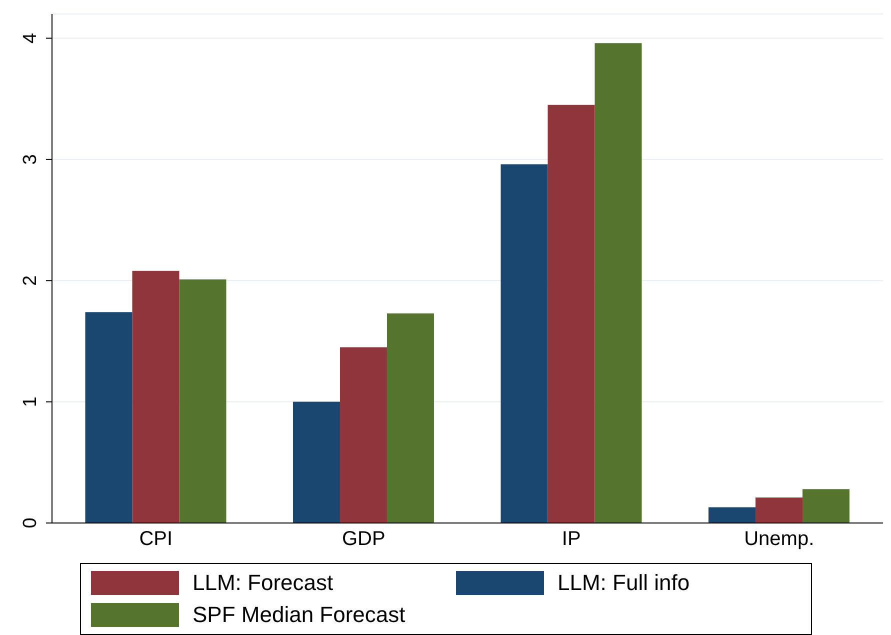  I want to click on legend-label: SPF Median Forecast, so click(299, 615).